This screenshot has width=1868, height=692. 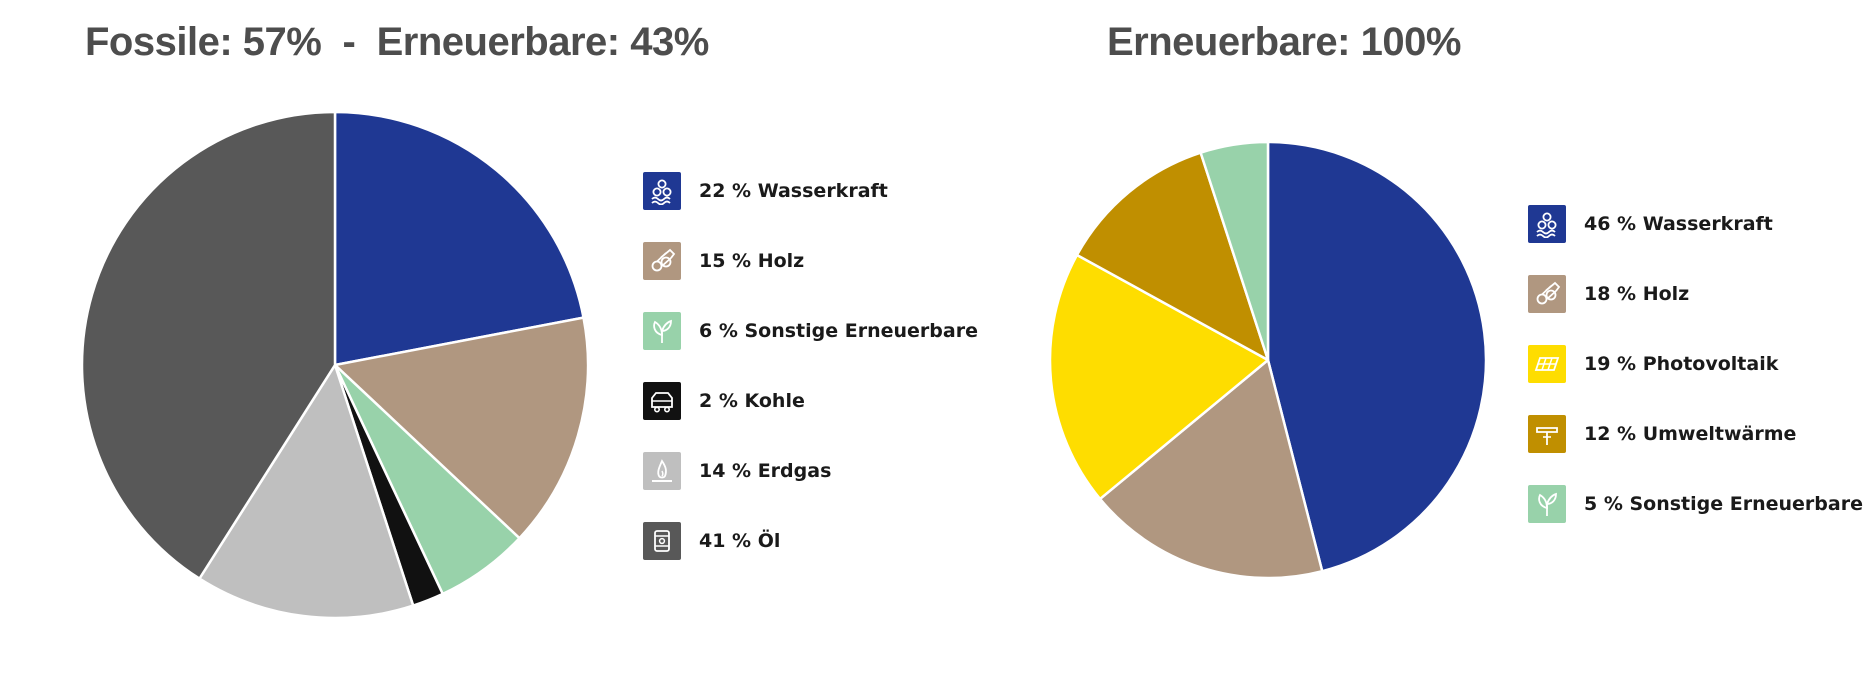 I want to click on chart-title-right: Erneuerbare: 100%, so click(x=1284, y=42).